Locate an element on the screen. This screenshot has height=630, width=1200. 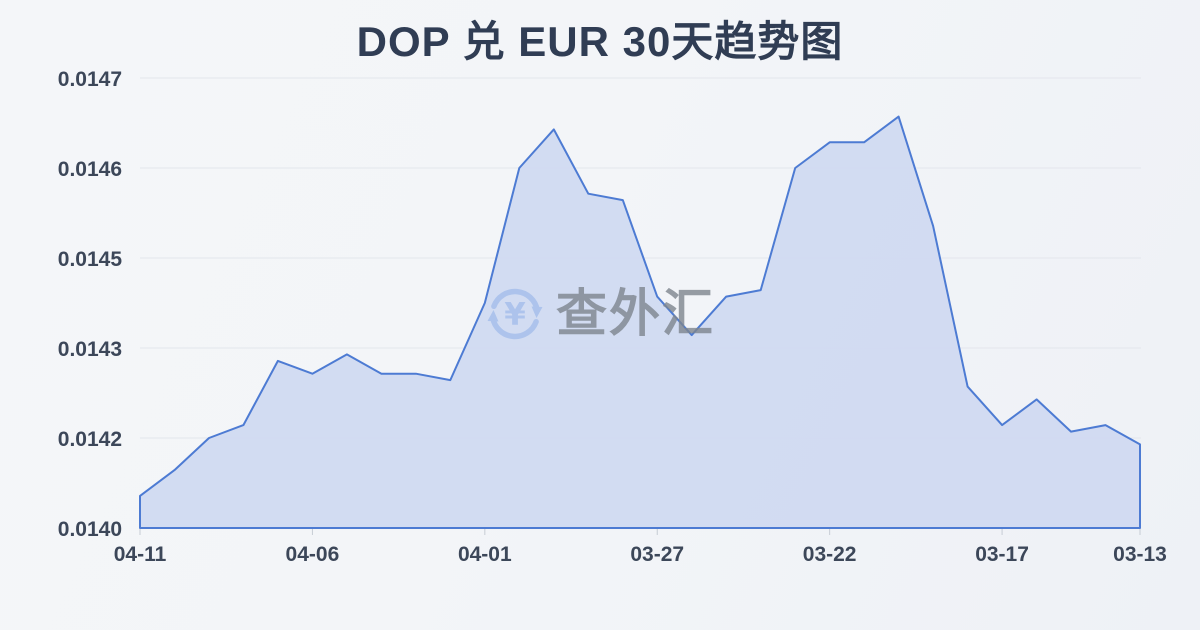
x-axis-label: 03-22 is located at coordinates (830, 554).